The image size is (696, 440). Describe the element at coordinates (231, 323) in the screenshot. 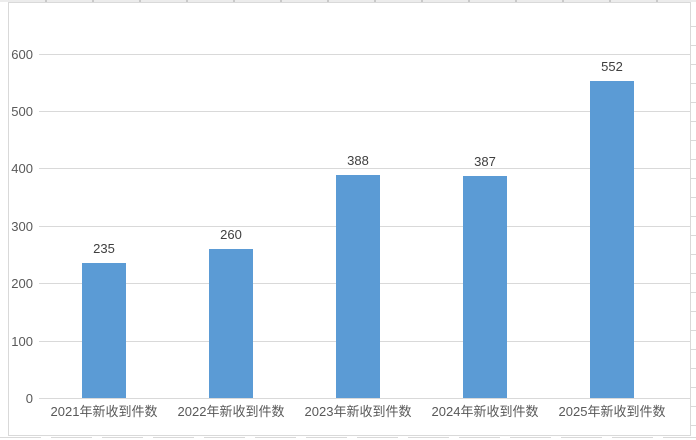

I see `bar-2022年新收到件数` at that location.